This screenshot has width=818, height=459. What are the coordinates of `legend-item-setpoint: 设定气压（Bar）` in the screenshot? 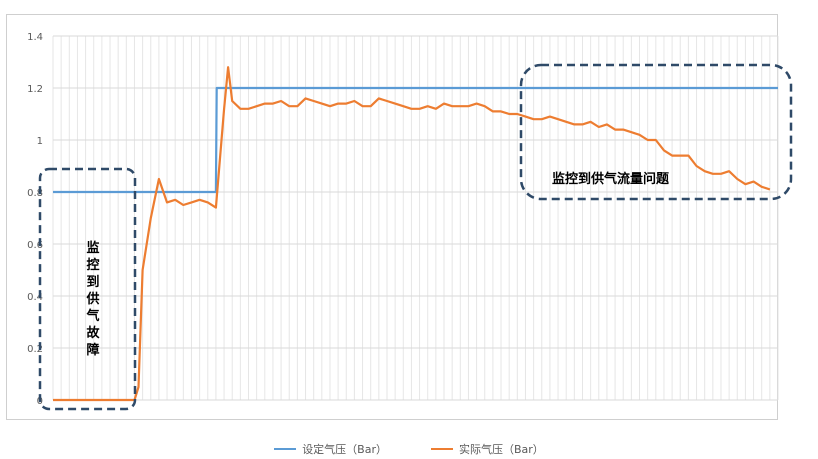 It's located at (330, 449).